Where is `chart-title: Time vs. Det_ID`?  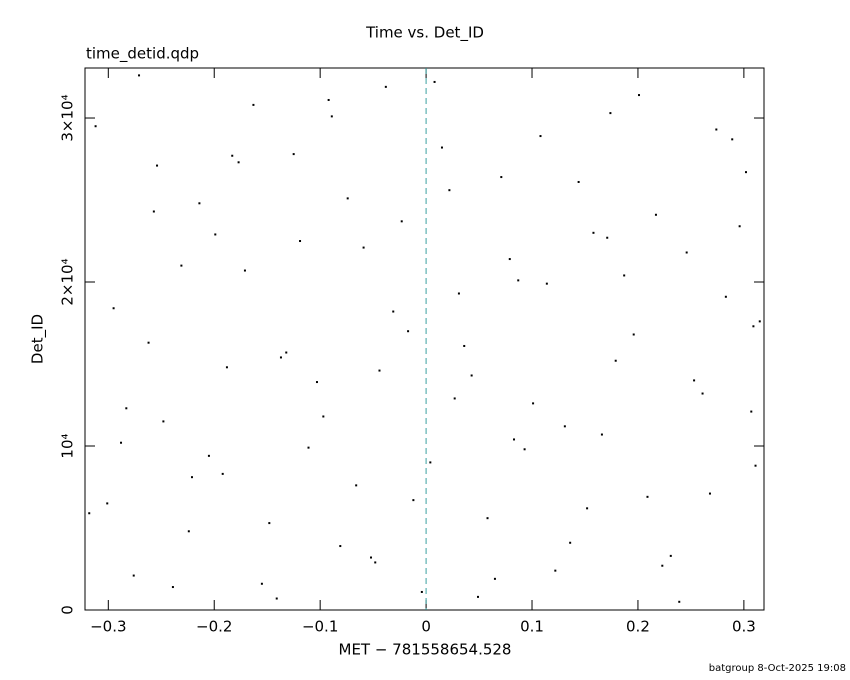
chart-title: Time vs. Det_ID is located at coordinates (424, 33).